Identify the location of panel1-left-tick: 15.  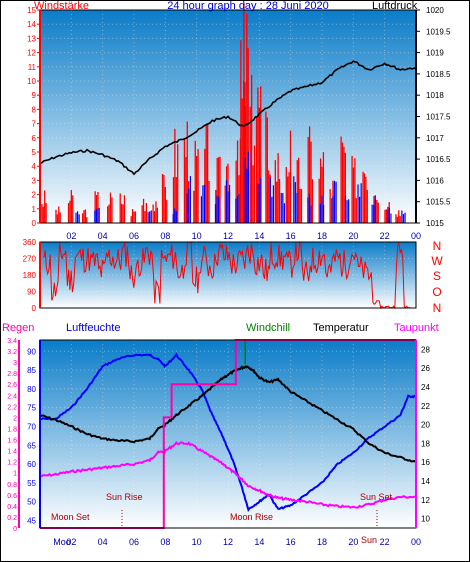
(31, 10).